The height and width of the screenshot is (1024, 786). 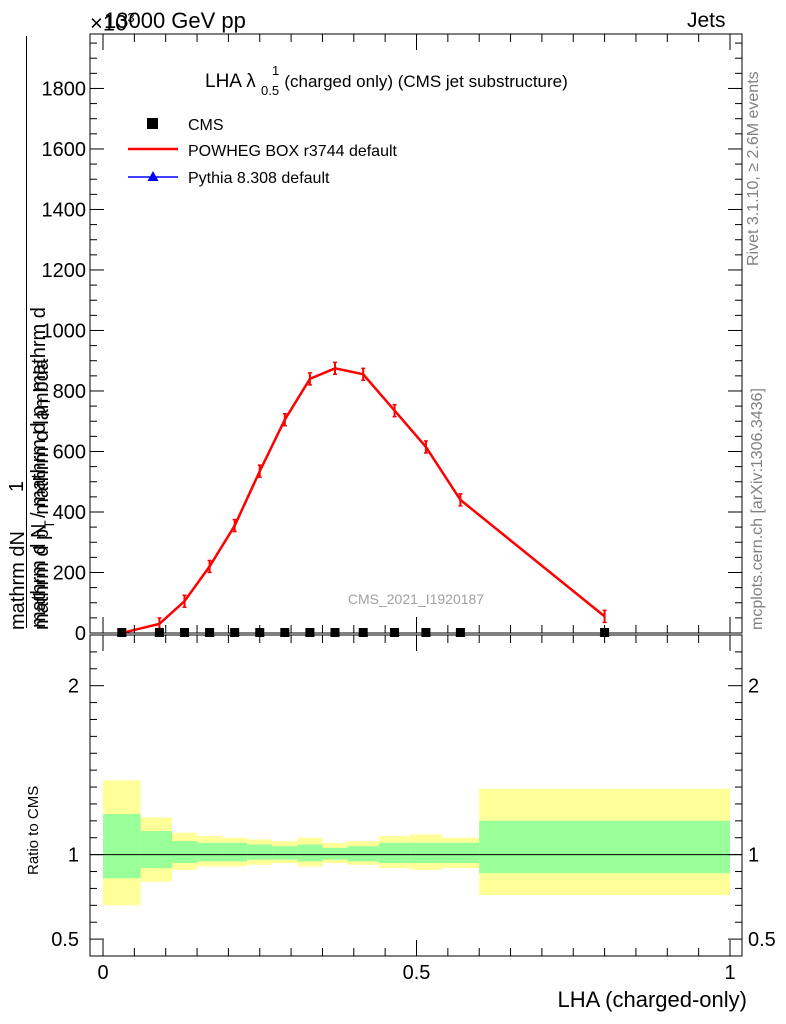 What do you see at coordinates (757, 509) in the screenshot?
I see `mcplots-reference-label: mcplots.cern.ch [arXiv:1306.3436]` at bounding box center [757, 509].